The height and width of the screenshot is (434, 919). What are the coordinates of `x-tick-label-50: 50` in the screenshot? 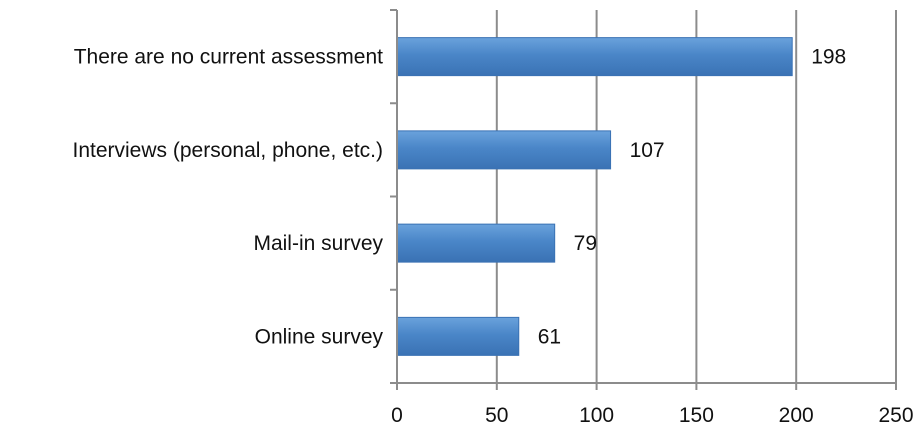 It's located at (496, 415).